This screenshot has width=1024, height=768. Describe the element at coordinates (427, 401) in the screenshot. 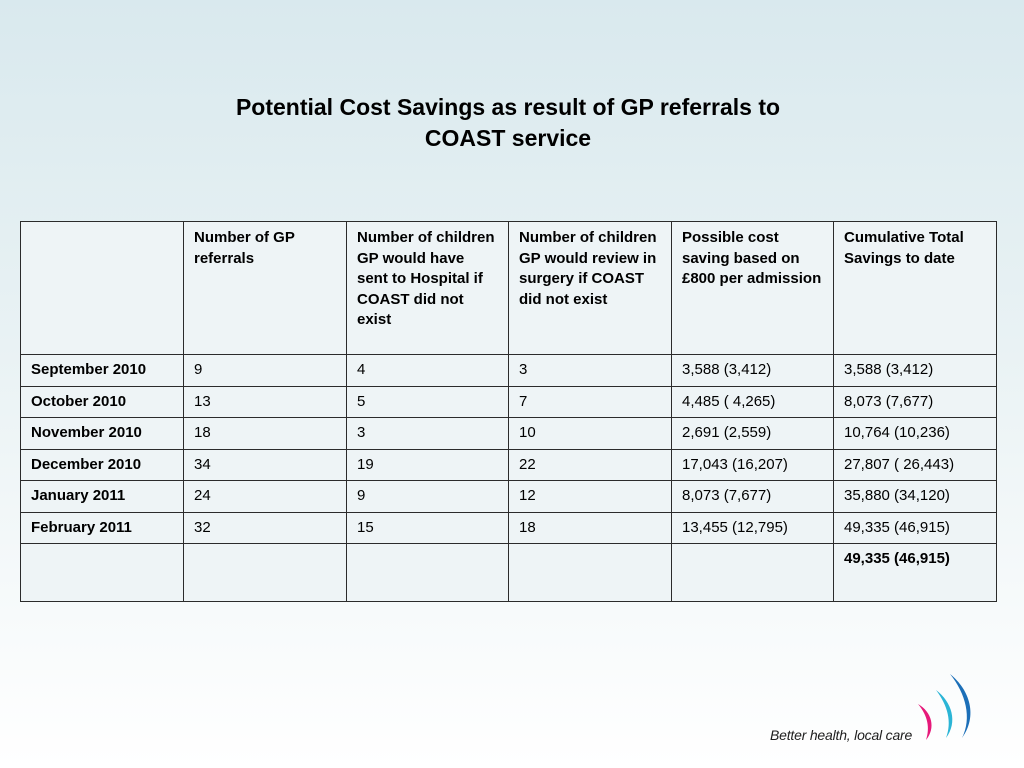

I see `hospital-cell: 5` at that location.